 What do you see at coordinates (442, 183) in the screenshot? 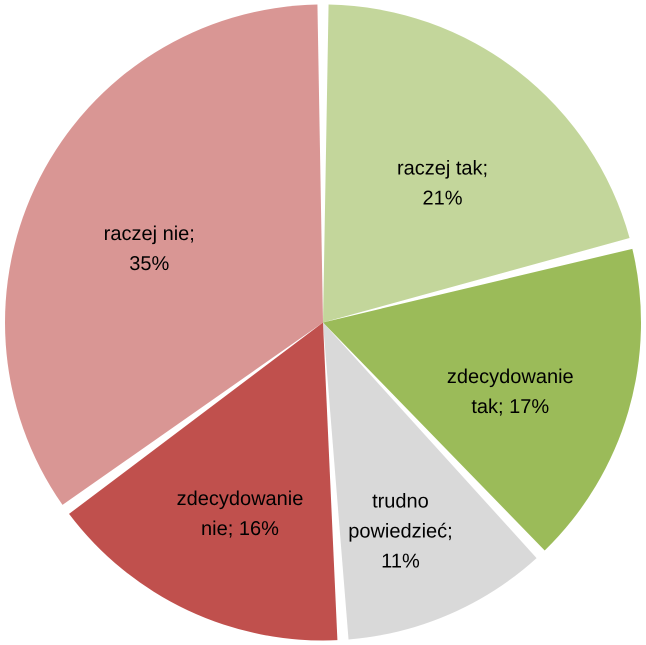
I see `slice-label: raczej tak; 21%` at bounding box center [442, 183].